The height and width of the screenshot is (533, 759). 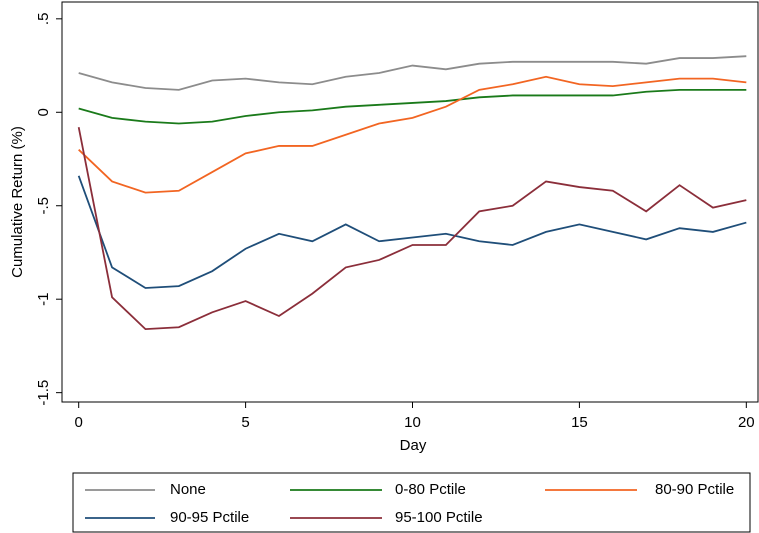 What do you see at coordinates (43, 206) in the screenshot?
I see `y-tick-label: -.5` at bounding box center [43, 206].